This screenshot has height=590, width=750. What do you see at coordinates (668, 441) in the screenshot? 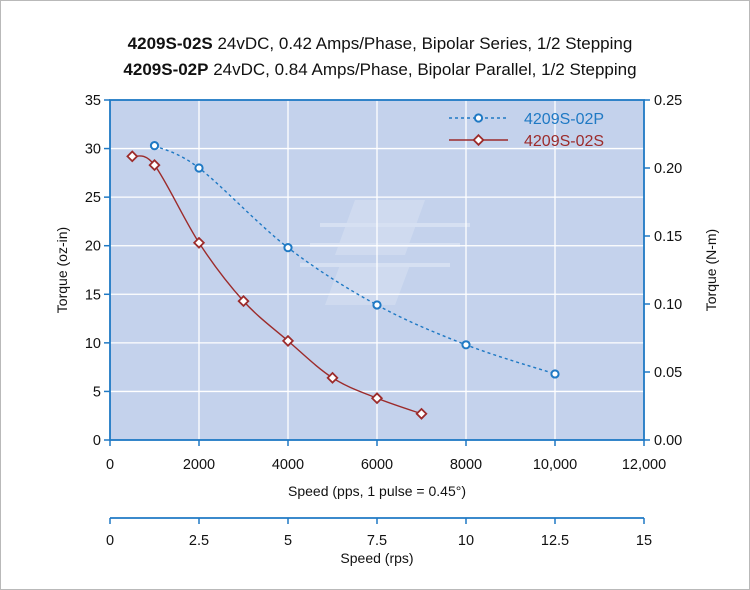
I see `y-right-tick-label: 0.00` at bounding box center [668, 441].